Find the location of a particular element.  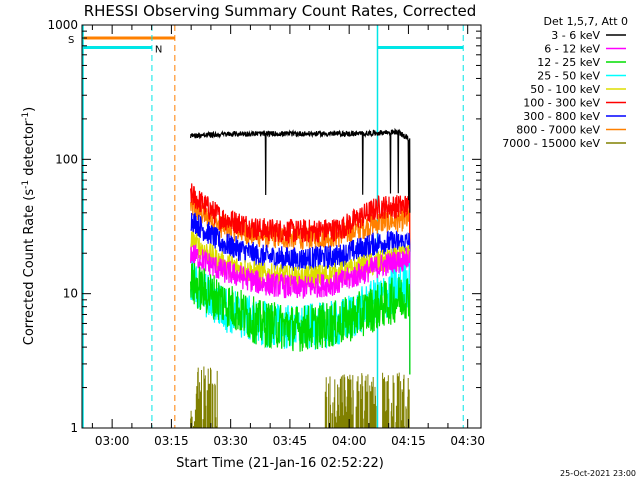

flag-label: N is located at coordinates (158, 49).